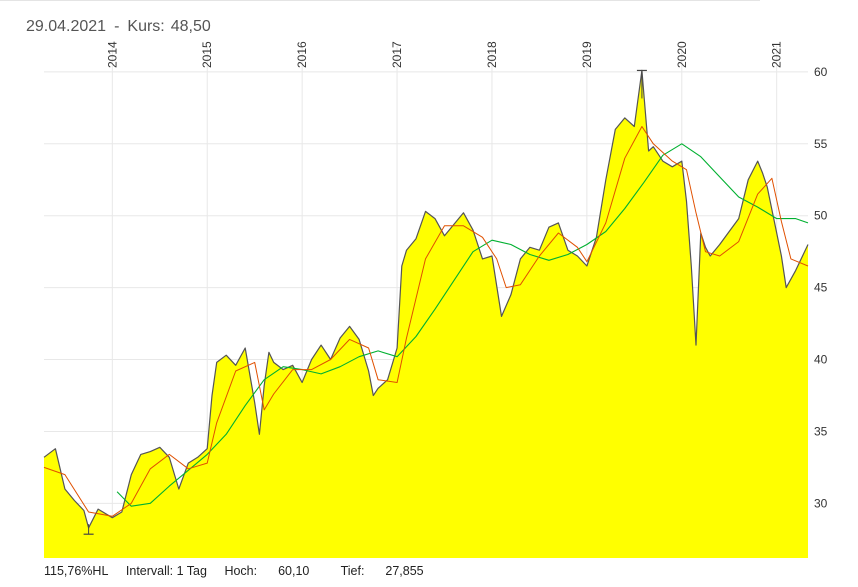  What do you see at coordinates (821, 72) in the screenshot?
I see `y-tick-label-60: 60` at bounding box center [821, 72].